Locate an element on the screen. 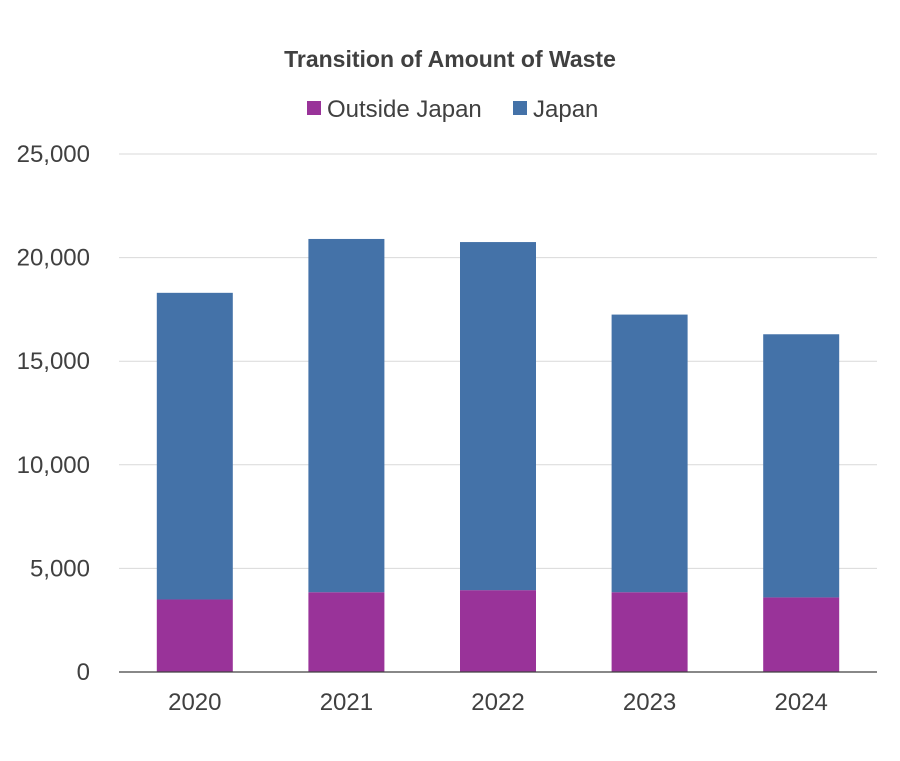 The width and height of the screenshot is (900, 761). legend-swatch-japan is located at coordinates (520, 108).